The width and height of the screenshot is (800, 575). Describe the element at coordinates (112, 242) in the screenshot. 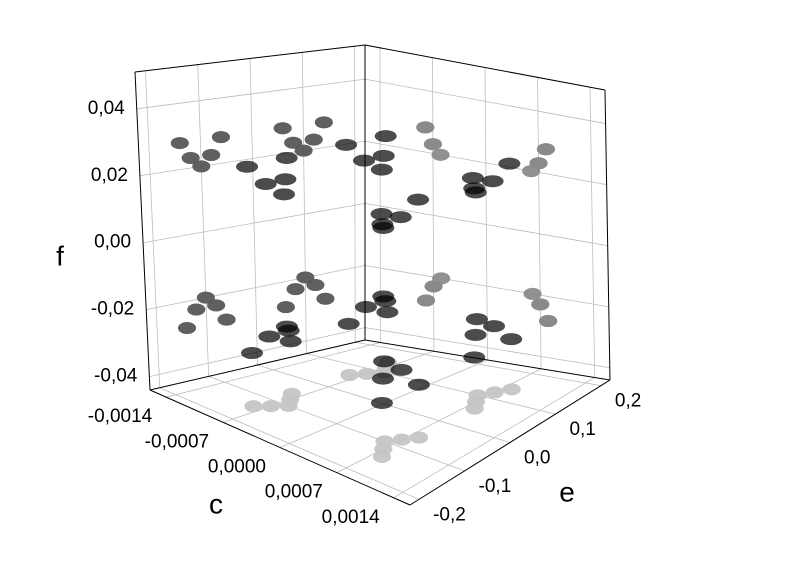

I see `z-tick-label: 0,00` at that location.